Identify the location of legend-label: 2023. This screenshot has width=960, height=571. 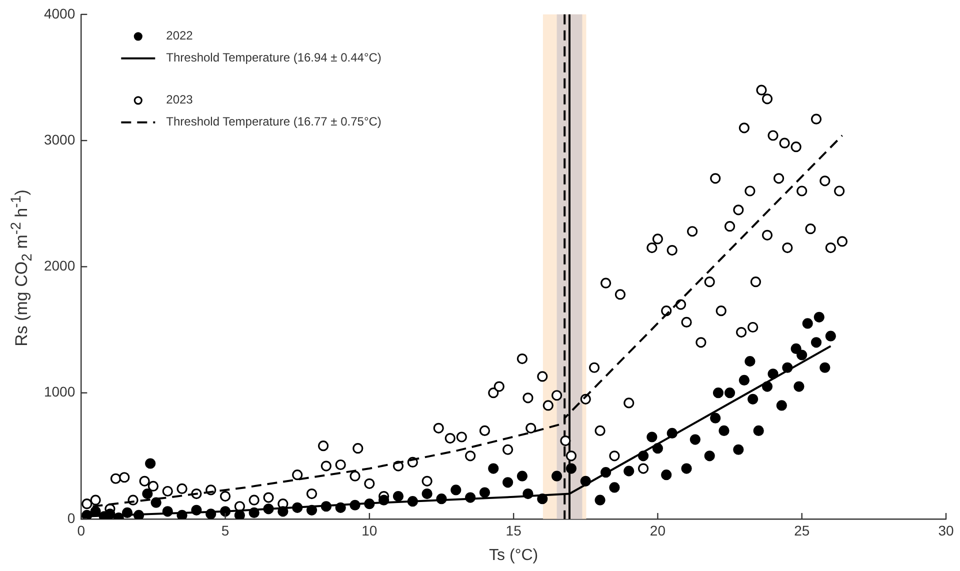
(180, 99).